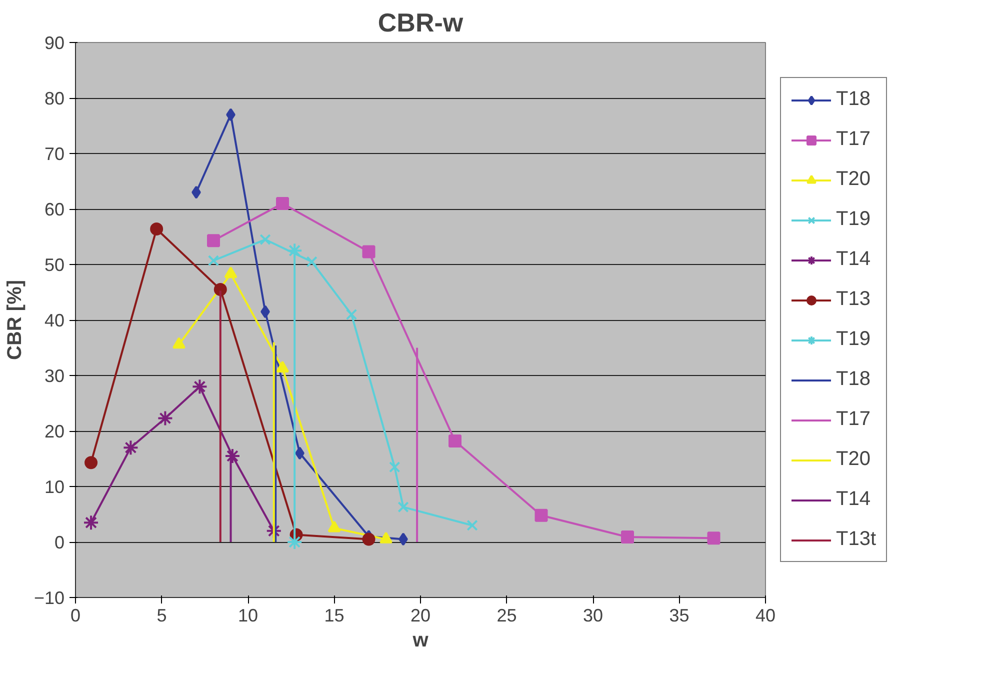  I want to click on chart-title: CBR-w, so click(421, 23).